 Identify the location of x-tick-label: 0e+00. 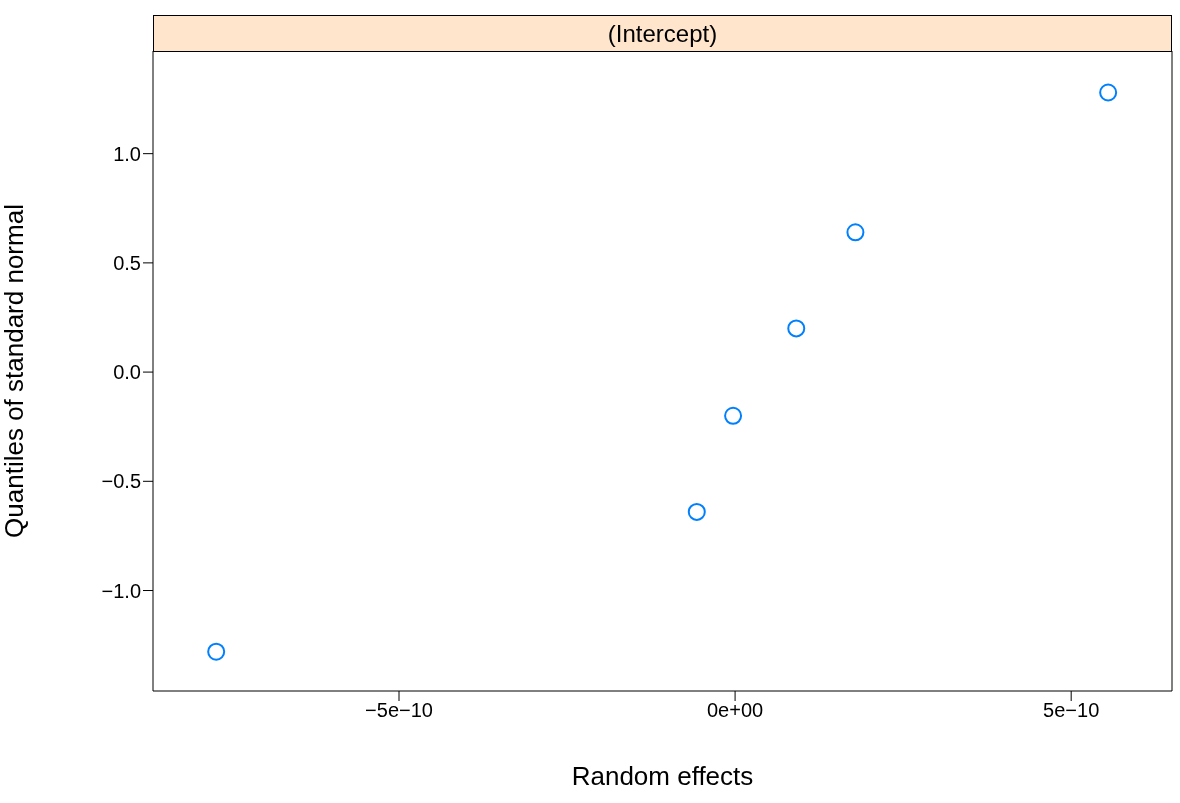
(735, 710).